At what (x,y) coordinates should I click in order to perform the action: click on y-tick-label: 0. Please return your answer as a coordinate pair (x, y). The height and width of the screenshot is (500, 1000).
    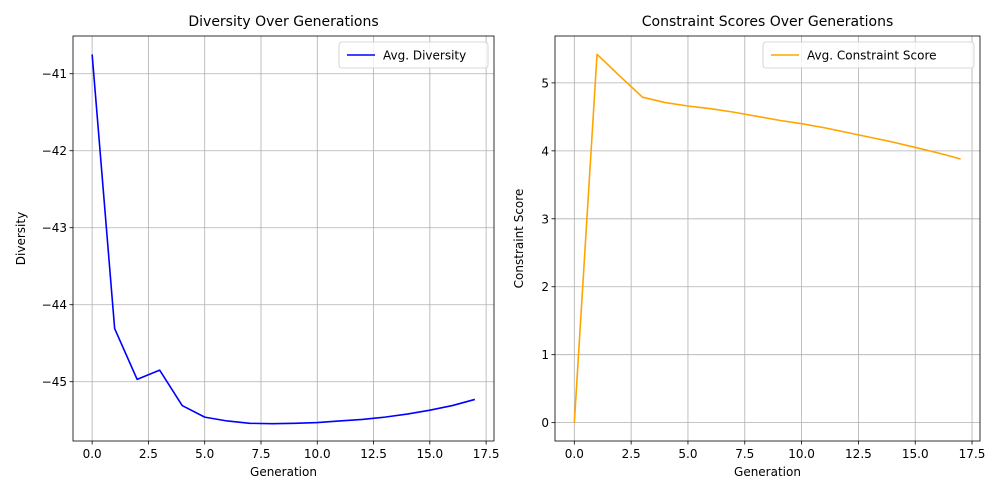
    Looking at the image, I should click on (545, 423).